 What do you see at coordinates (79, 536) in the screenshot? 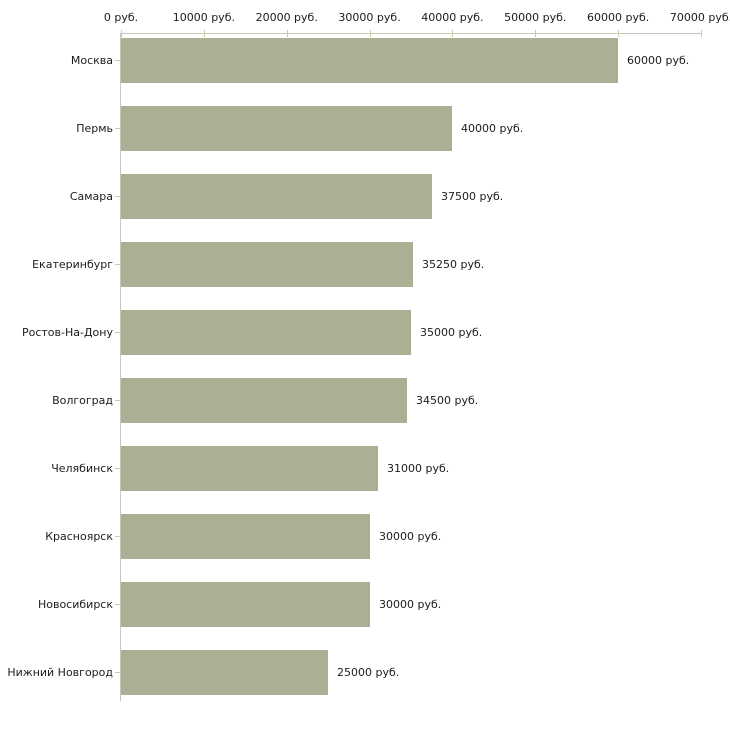
I see `category-label: Красноярск` at bounding box center [79, 536].